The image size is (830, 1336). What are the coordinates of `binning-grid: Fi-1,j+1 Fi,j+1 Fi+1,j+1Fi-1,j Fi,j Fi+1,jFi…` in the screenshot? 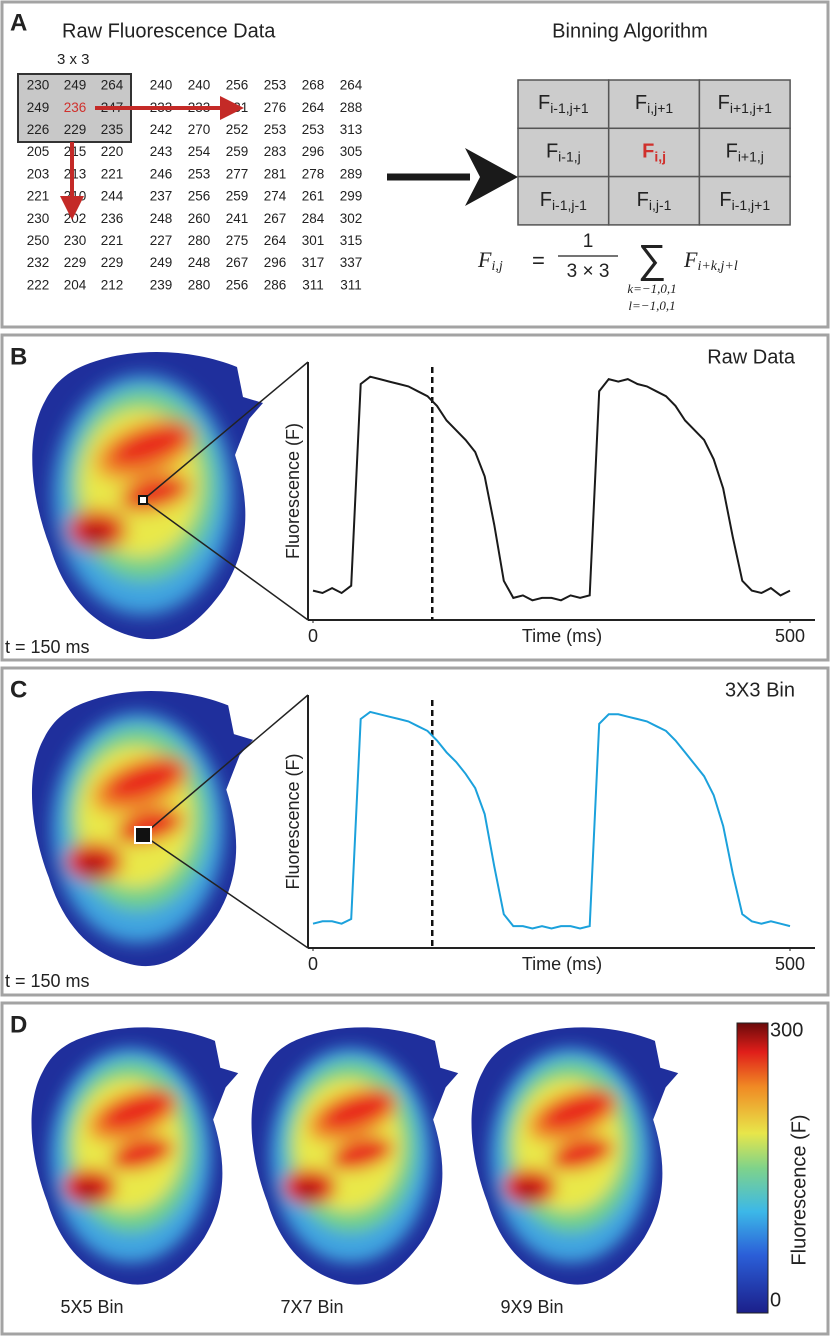 It's located at (654, 152).